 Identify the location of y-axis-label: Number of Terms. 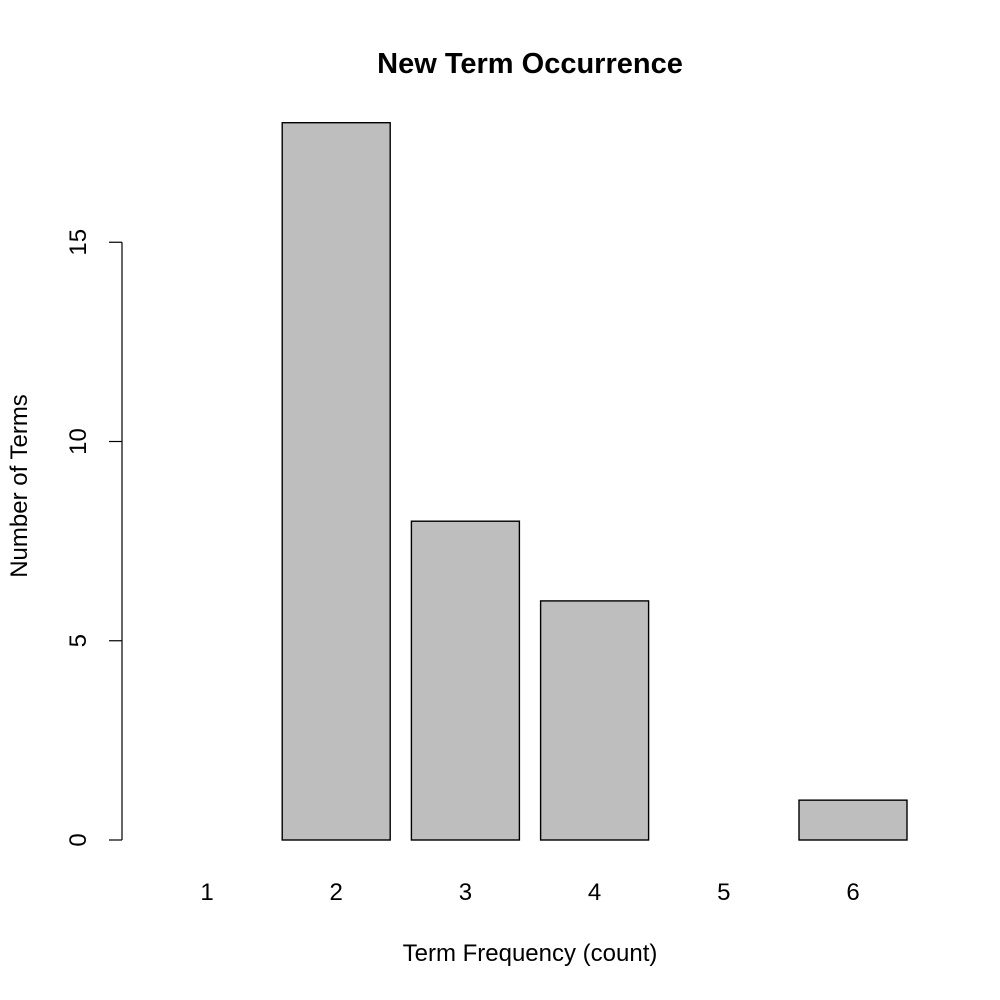
(19, 486).